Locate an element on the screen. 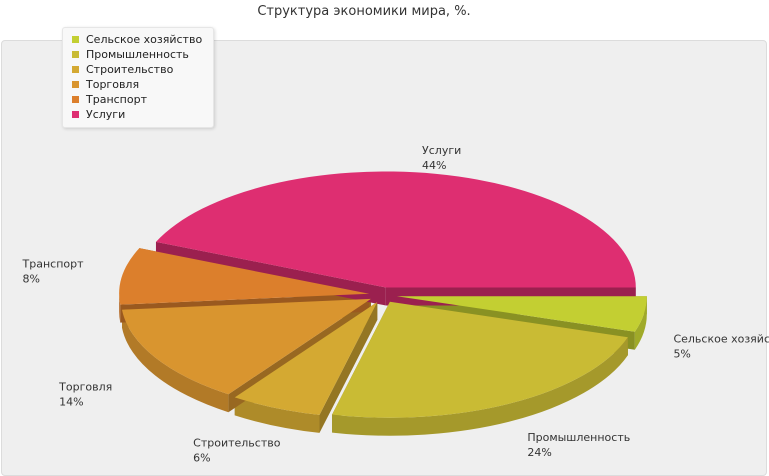 This screenshot has width=769, height=476. legend-label: Сельское хозяйство is located at coordinates (144, 39).